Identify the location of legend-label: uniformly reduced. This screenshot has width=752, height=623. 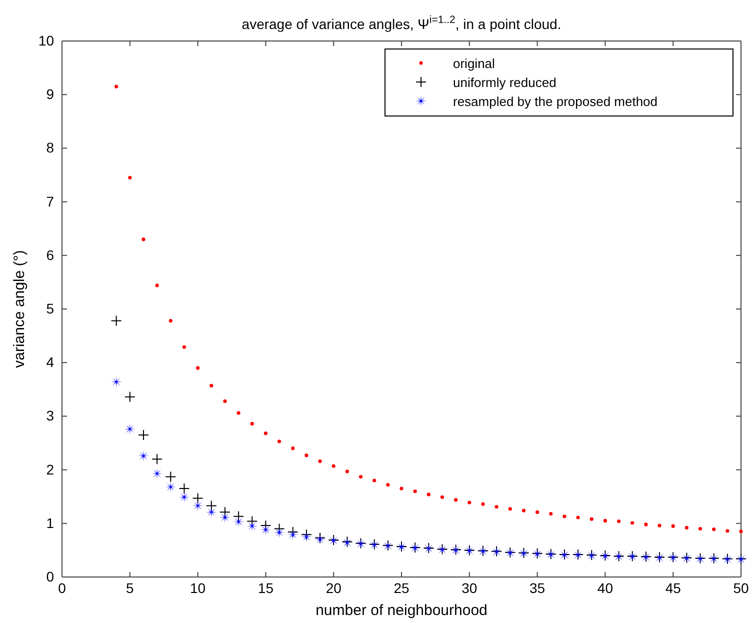
(504, 82).